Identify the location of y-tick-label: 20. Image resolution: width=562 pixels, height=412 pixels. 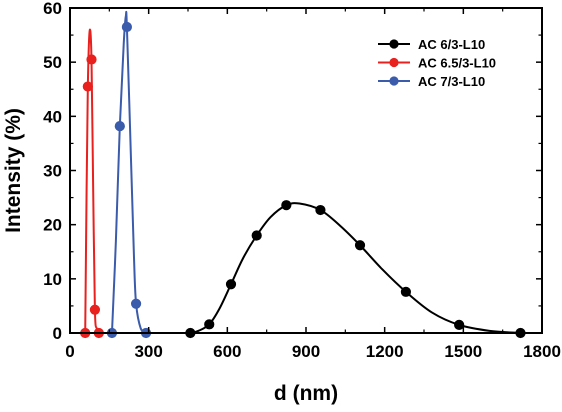
(52, 225).